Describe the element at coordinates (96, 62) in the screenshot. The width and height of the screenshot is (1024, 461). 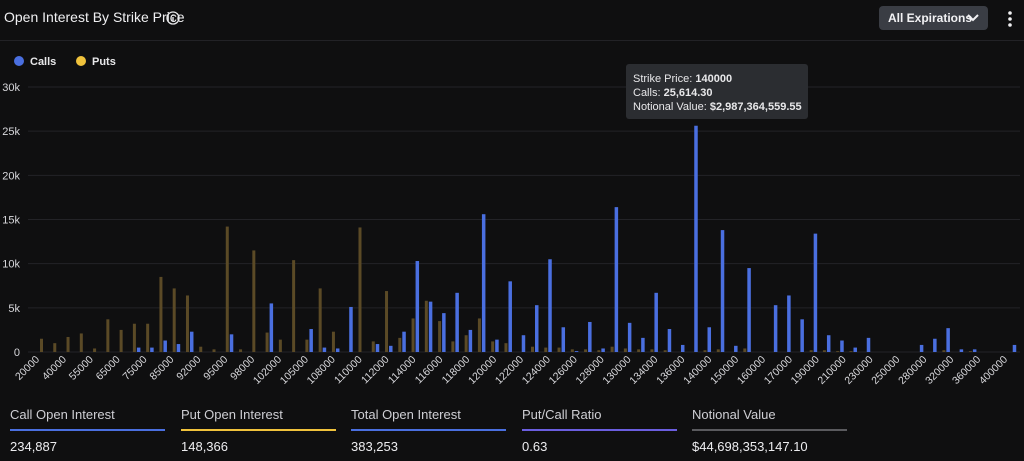
I see `legend-item-puts: Puts` at that location.